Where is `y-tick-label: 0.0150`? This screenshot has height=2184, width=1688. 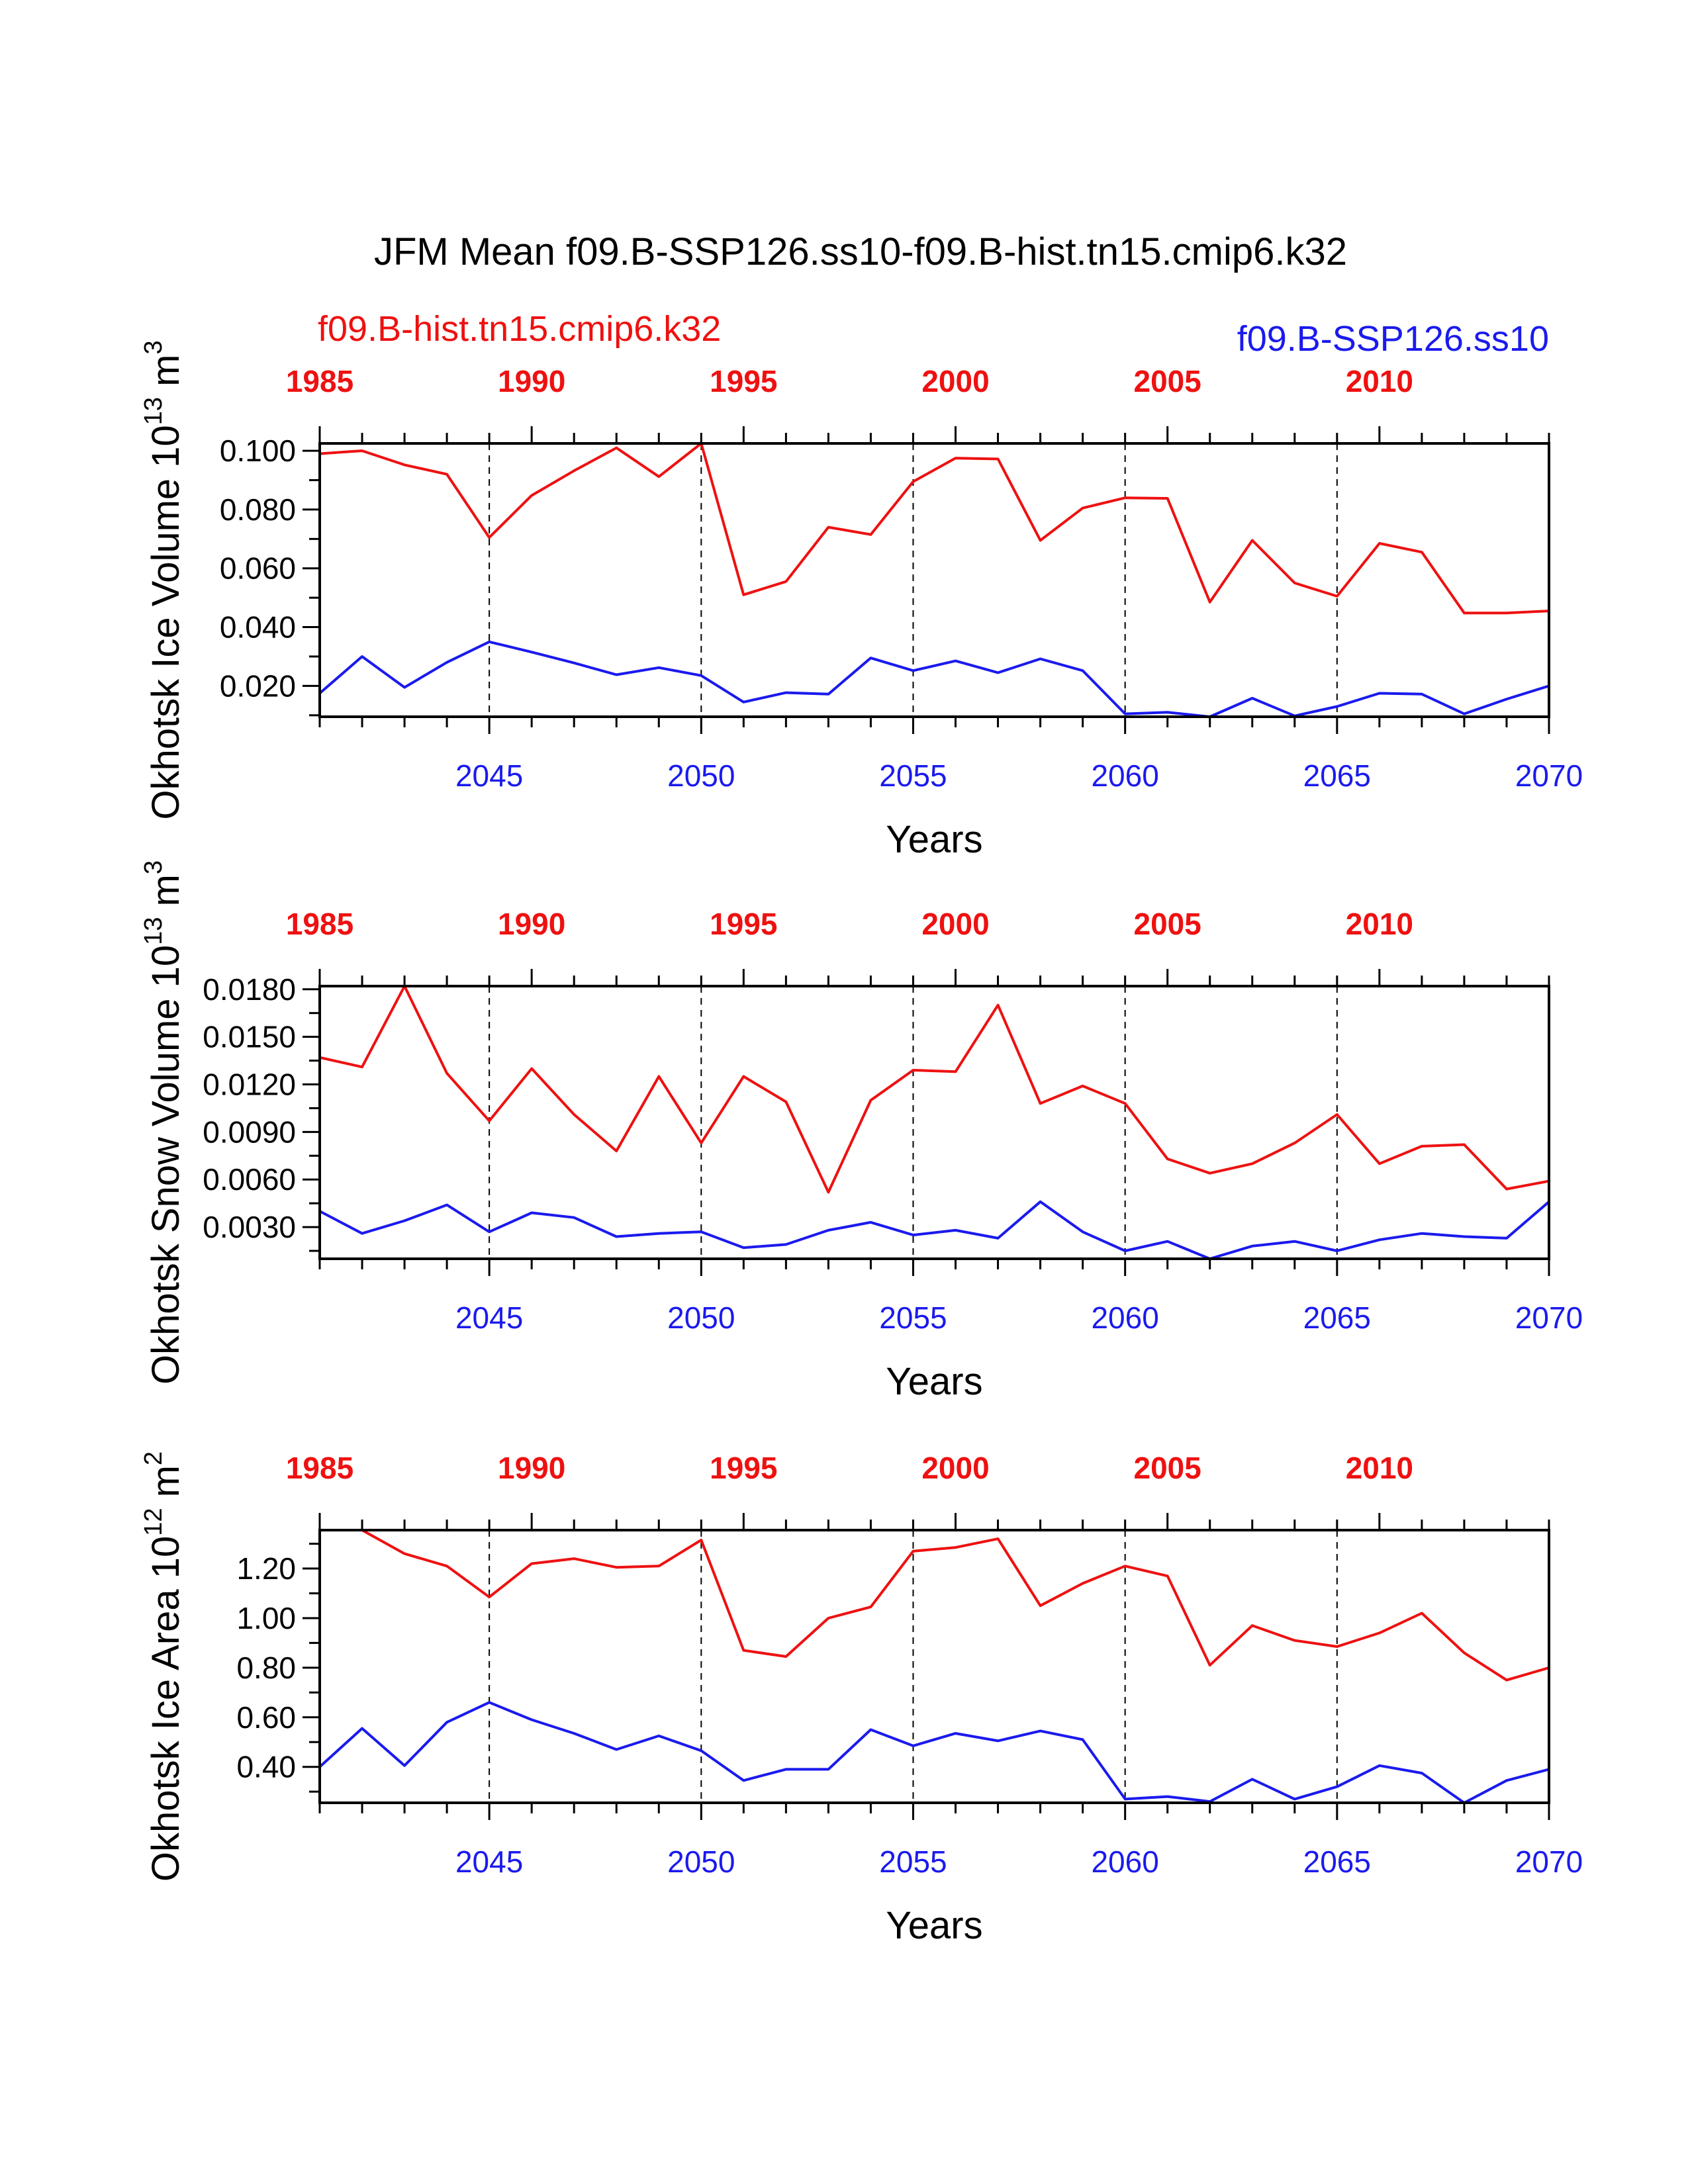 y-tick-label: 0.0150 is located at coordinates (249, 1037).